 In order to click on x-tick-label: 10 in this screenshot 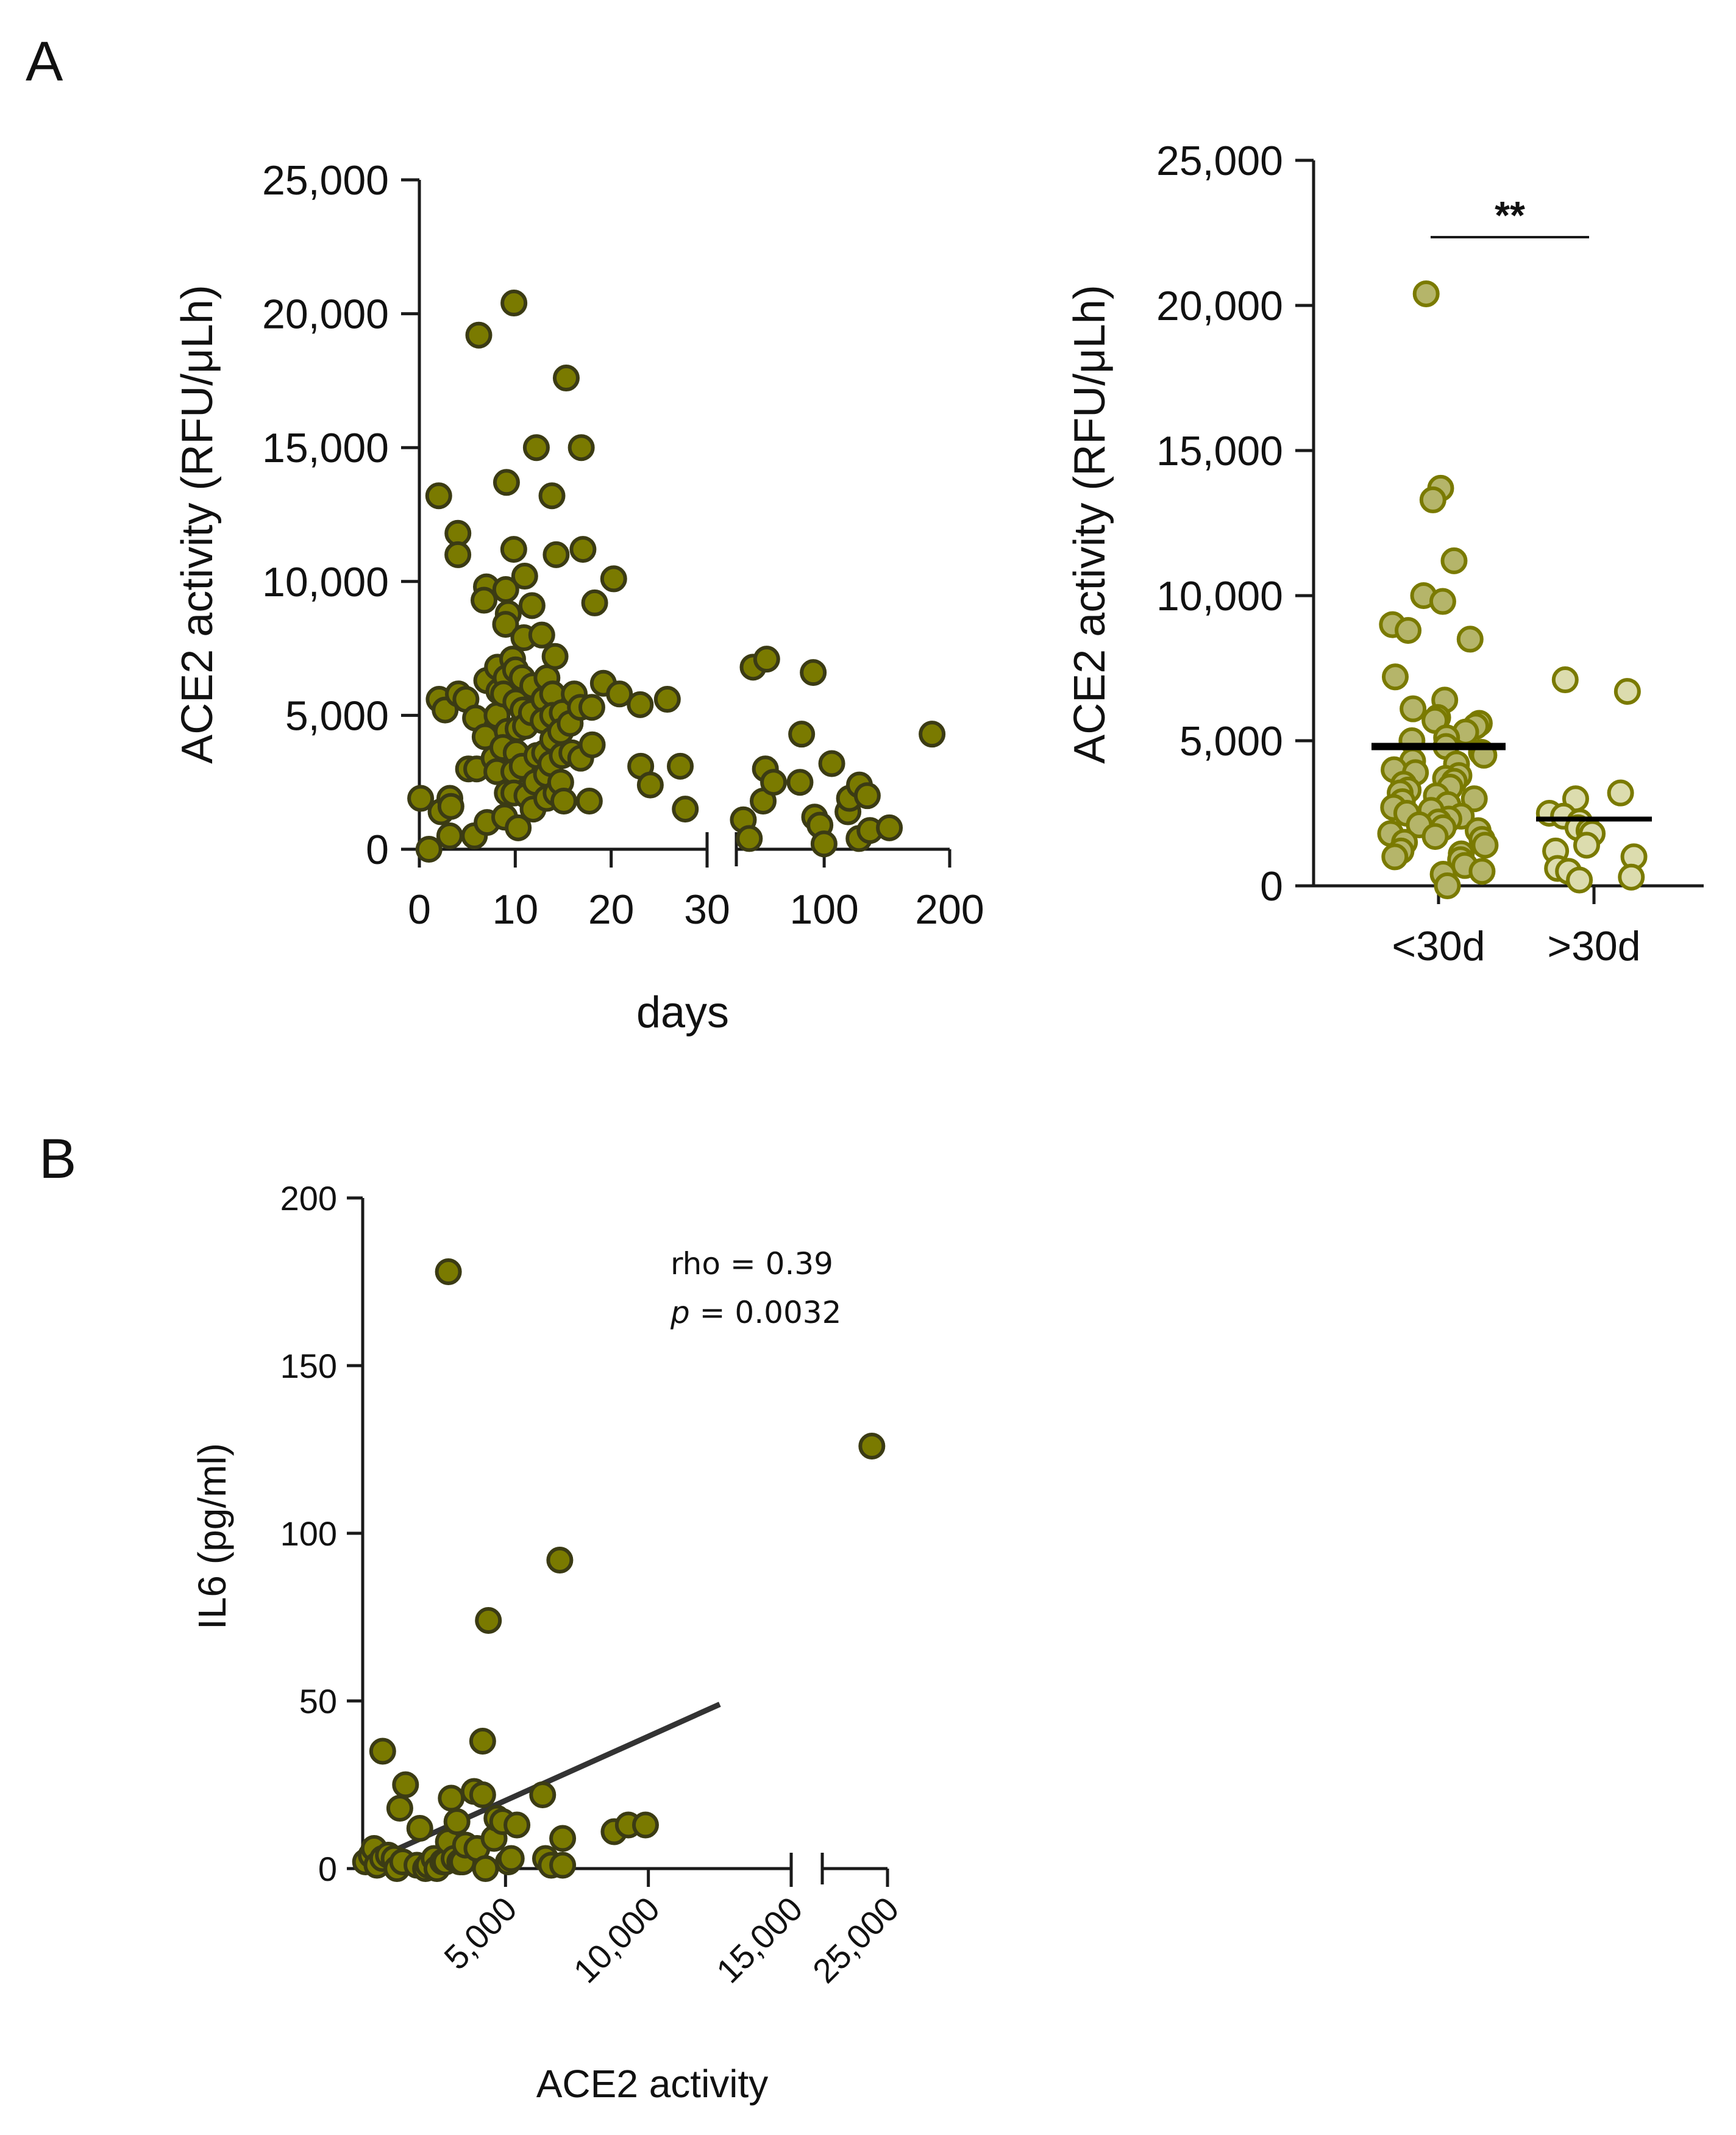, I will do `click(516, 910)`.